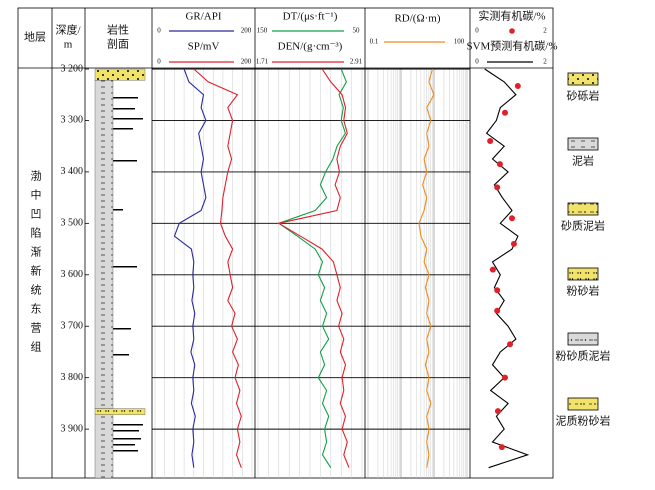 This screenshot has width=655, height=490. What do you see at coordinates (72, 171) in the screenshot?
I see `depth-label: 3 400` at bounding box center [72, 171].